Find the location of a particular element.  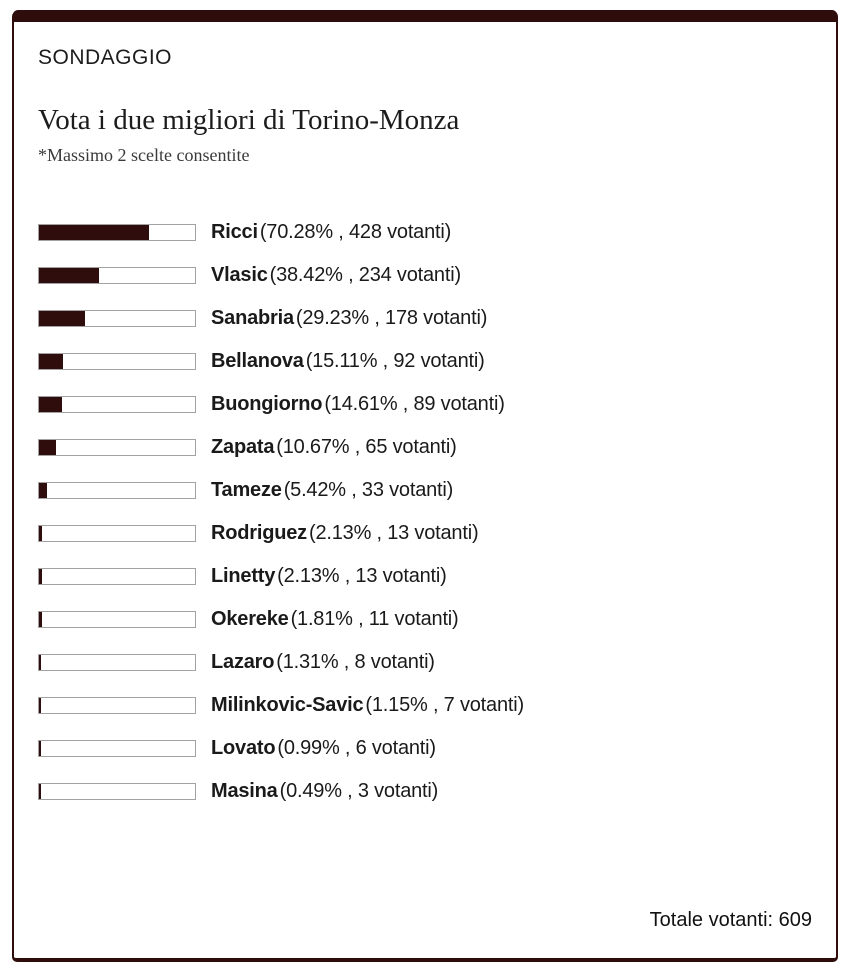

poll-option-detail: (29.23% , 178 votanti) is located at coordinates (391, 317).